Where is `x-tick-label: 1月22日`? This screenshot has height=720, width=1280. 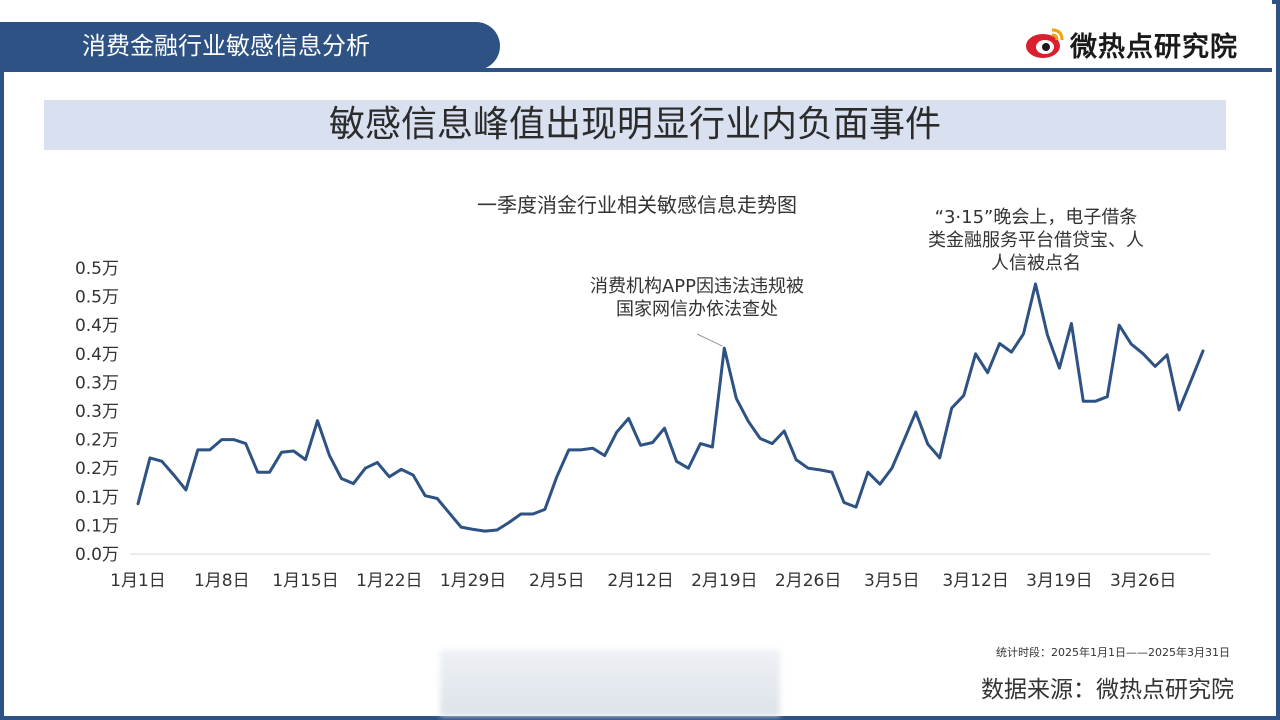
x-tick-label: 1月22日 is located at coordinates (389, 581).